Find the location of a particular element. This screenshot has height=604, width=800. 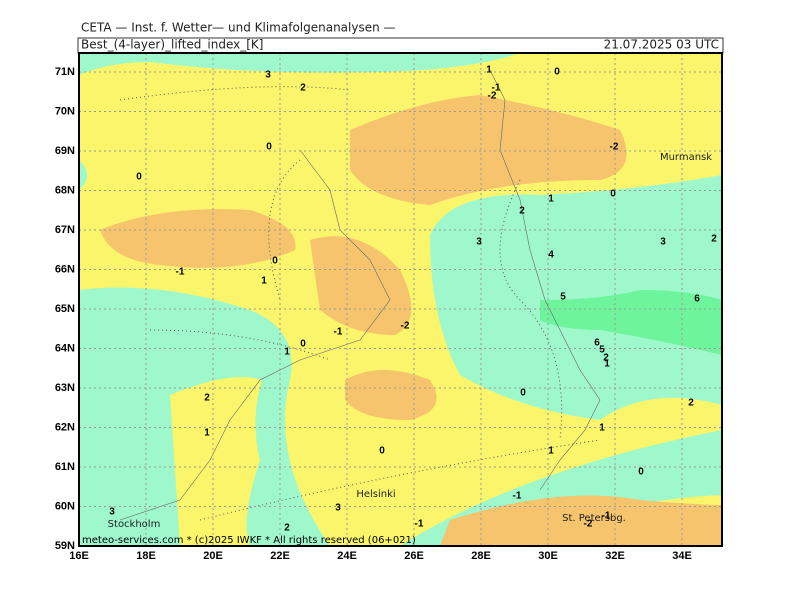

lat-label: 68N is located at coordinates (65, 190).